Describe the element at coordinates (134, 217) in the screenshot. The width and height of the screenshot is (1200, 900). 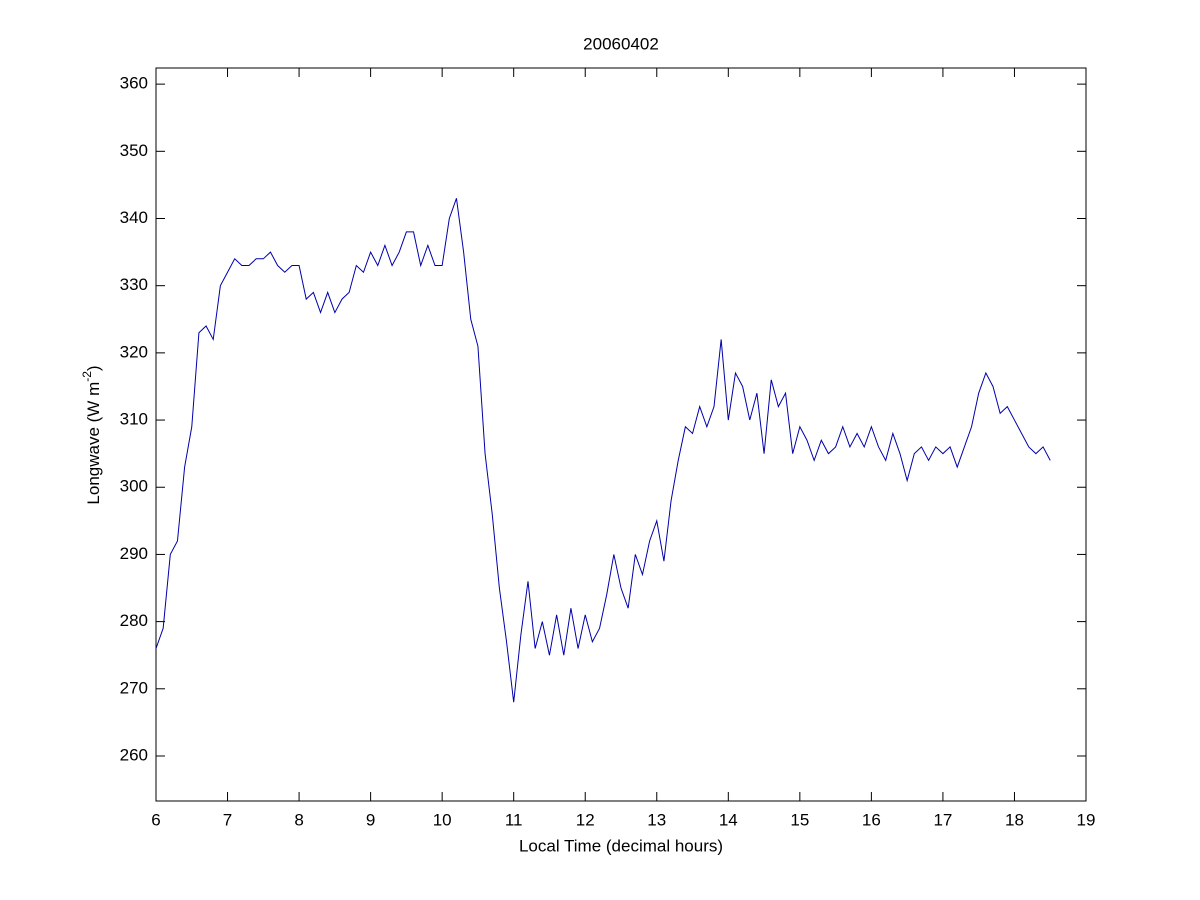
I see `y-tick-label: 340` at that location.